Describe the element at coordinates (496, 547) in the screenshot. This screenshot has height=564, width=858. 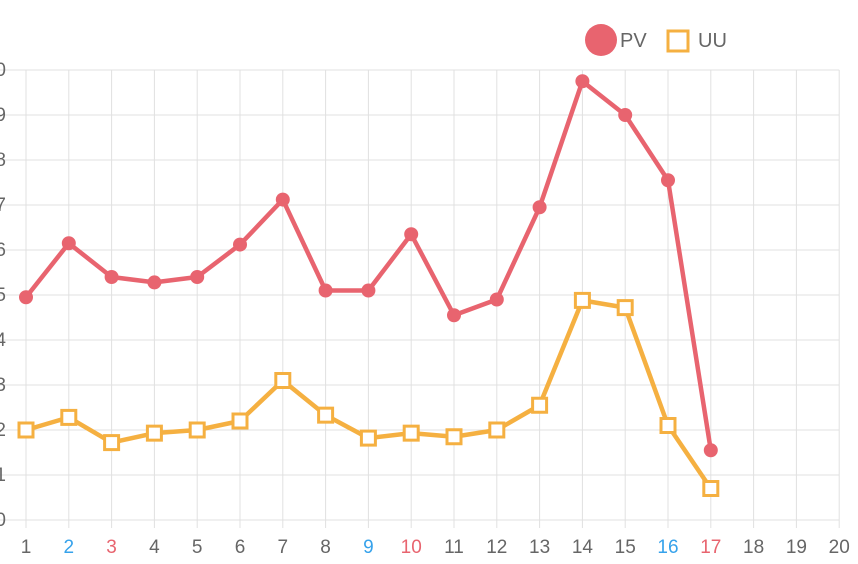
I see `x-tick-label: 12` at that location.